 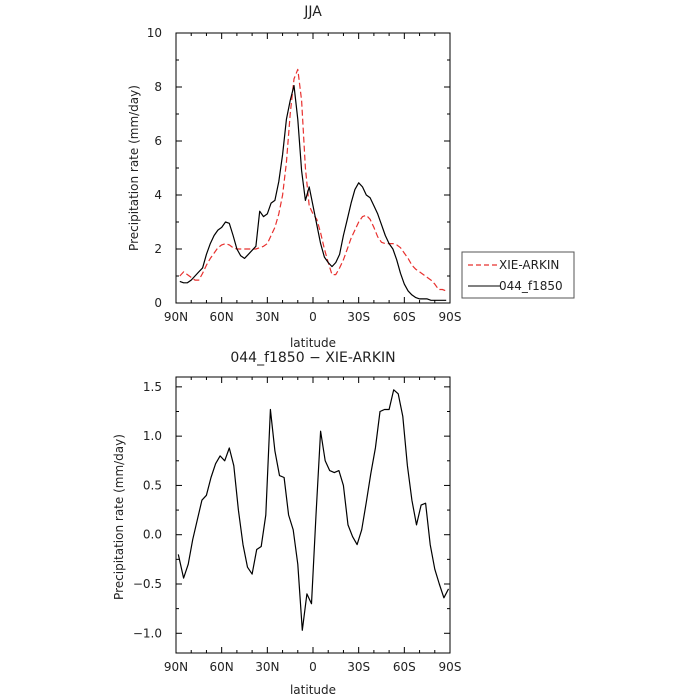 I want to click on chart-top-series-line-044-f1850, so click(x=313, y=192).